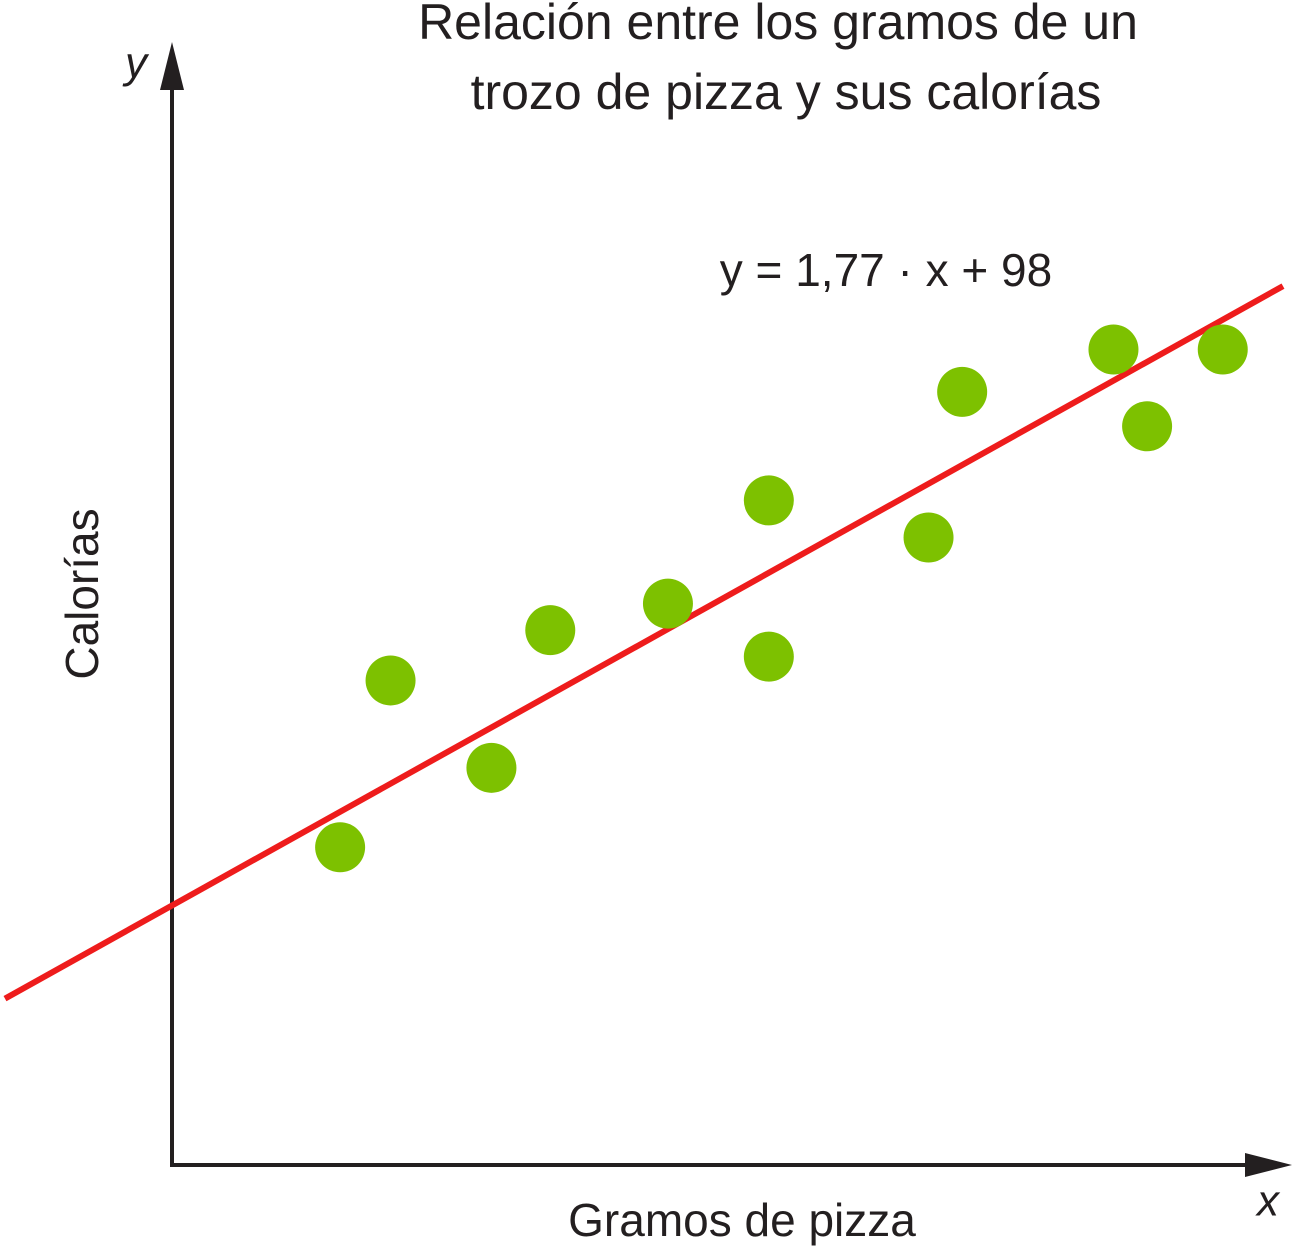  I want to click on trendline-equation: y = 1,77 · x + 98, so click(886, 270).